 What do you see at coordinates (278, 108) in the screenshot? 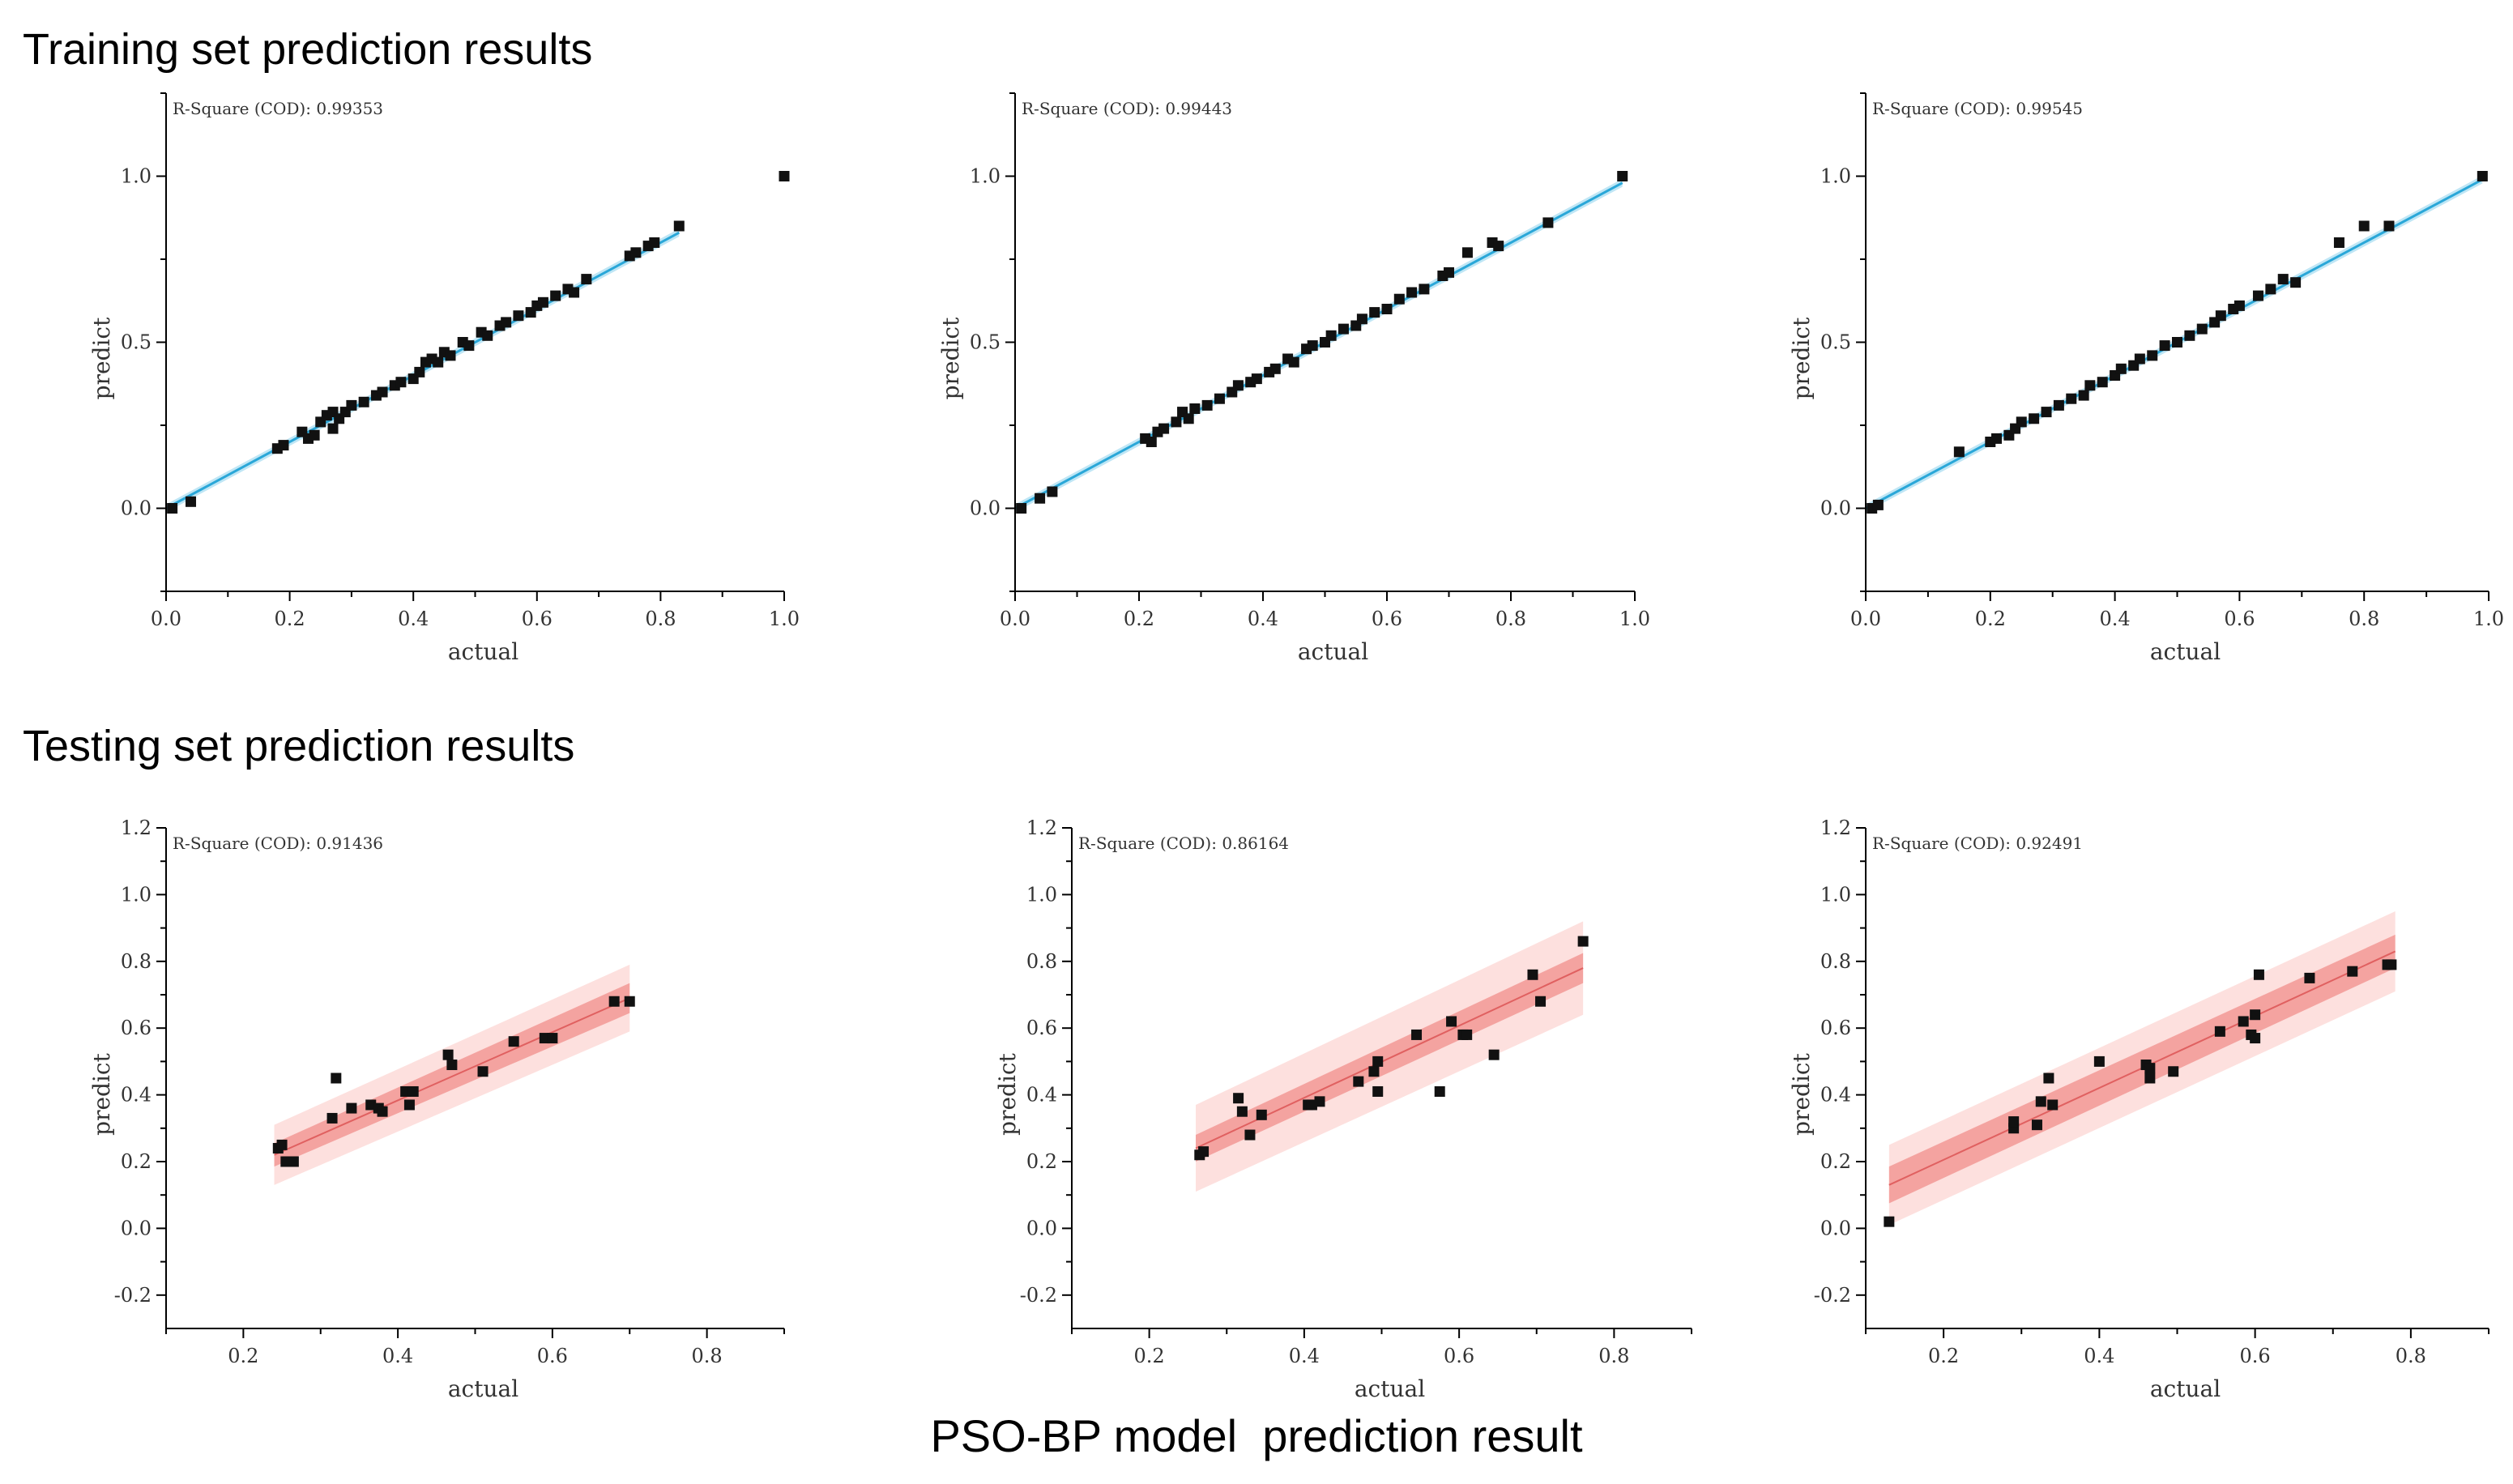
I see `r-square-label: R-Square (COD): 0.99353` at bounding box center [278, 108].